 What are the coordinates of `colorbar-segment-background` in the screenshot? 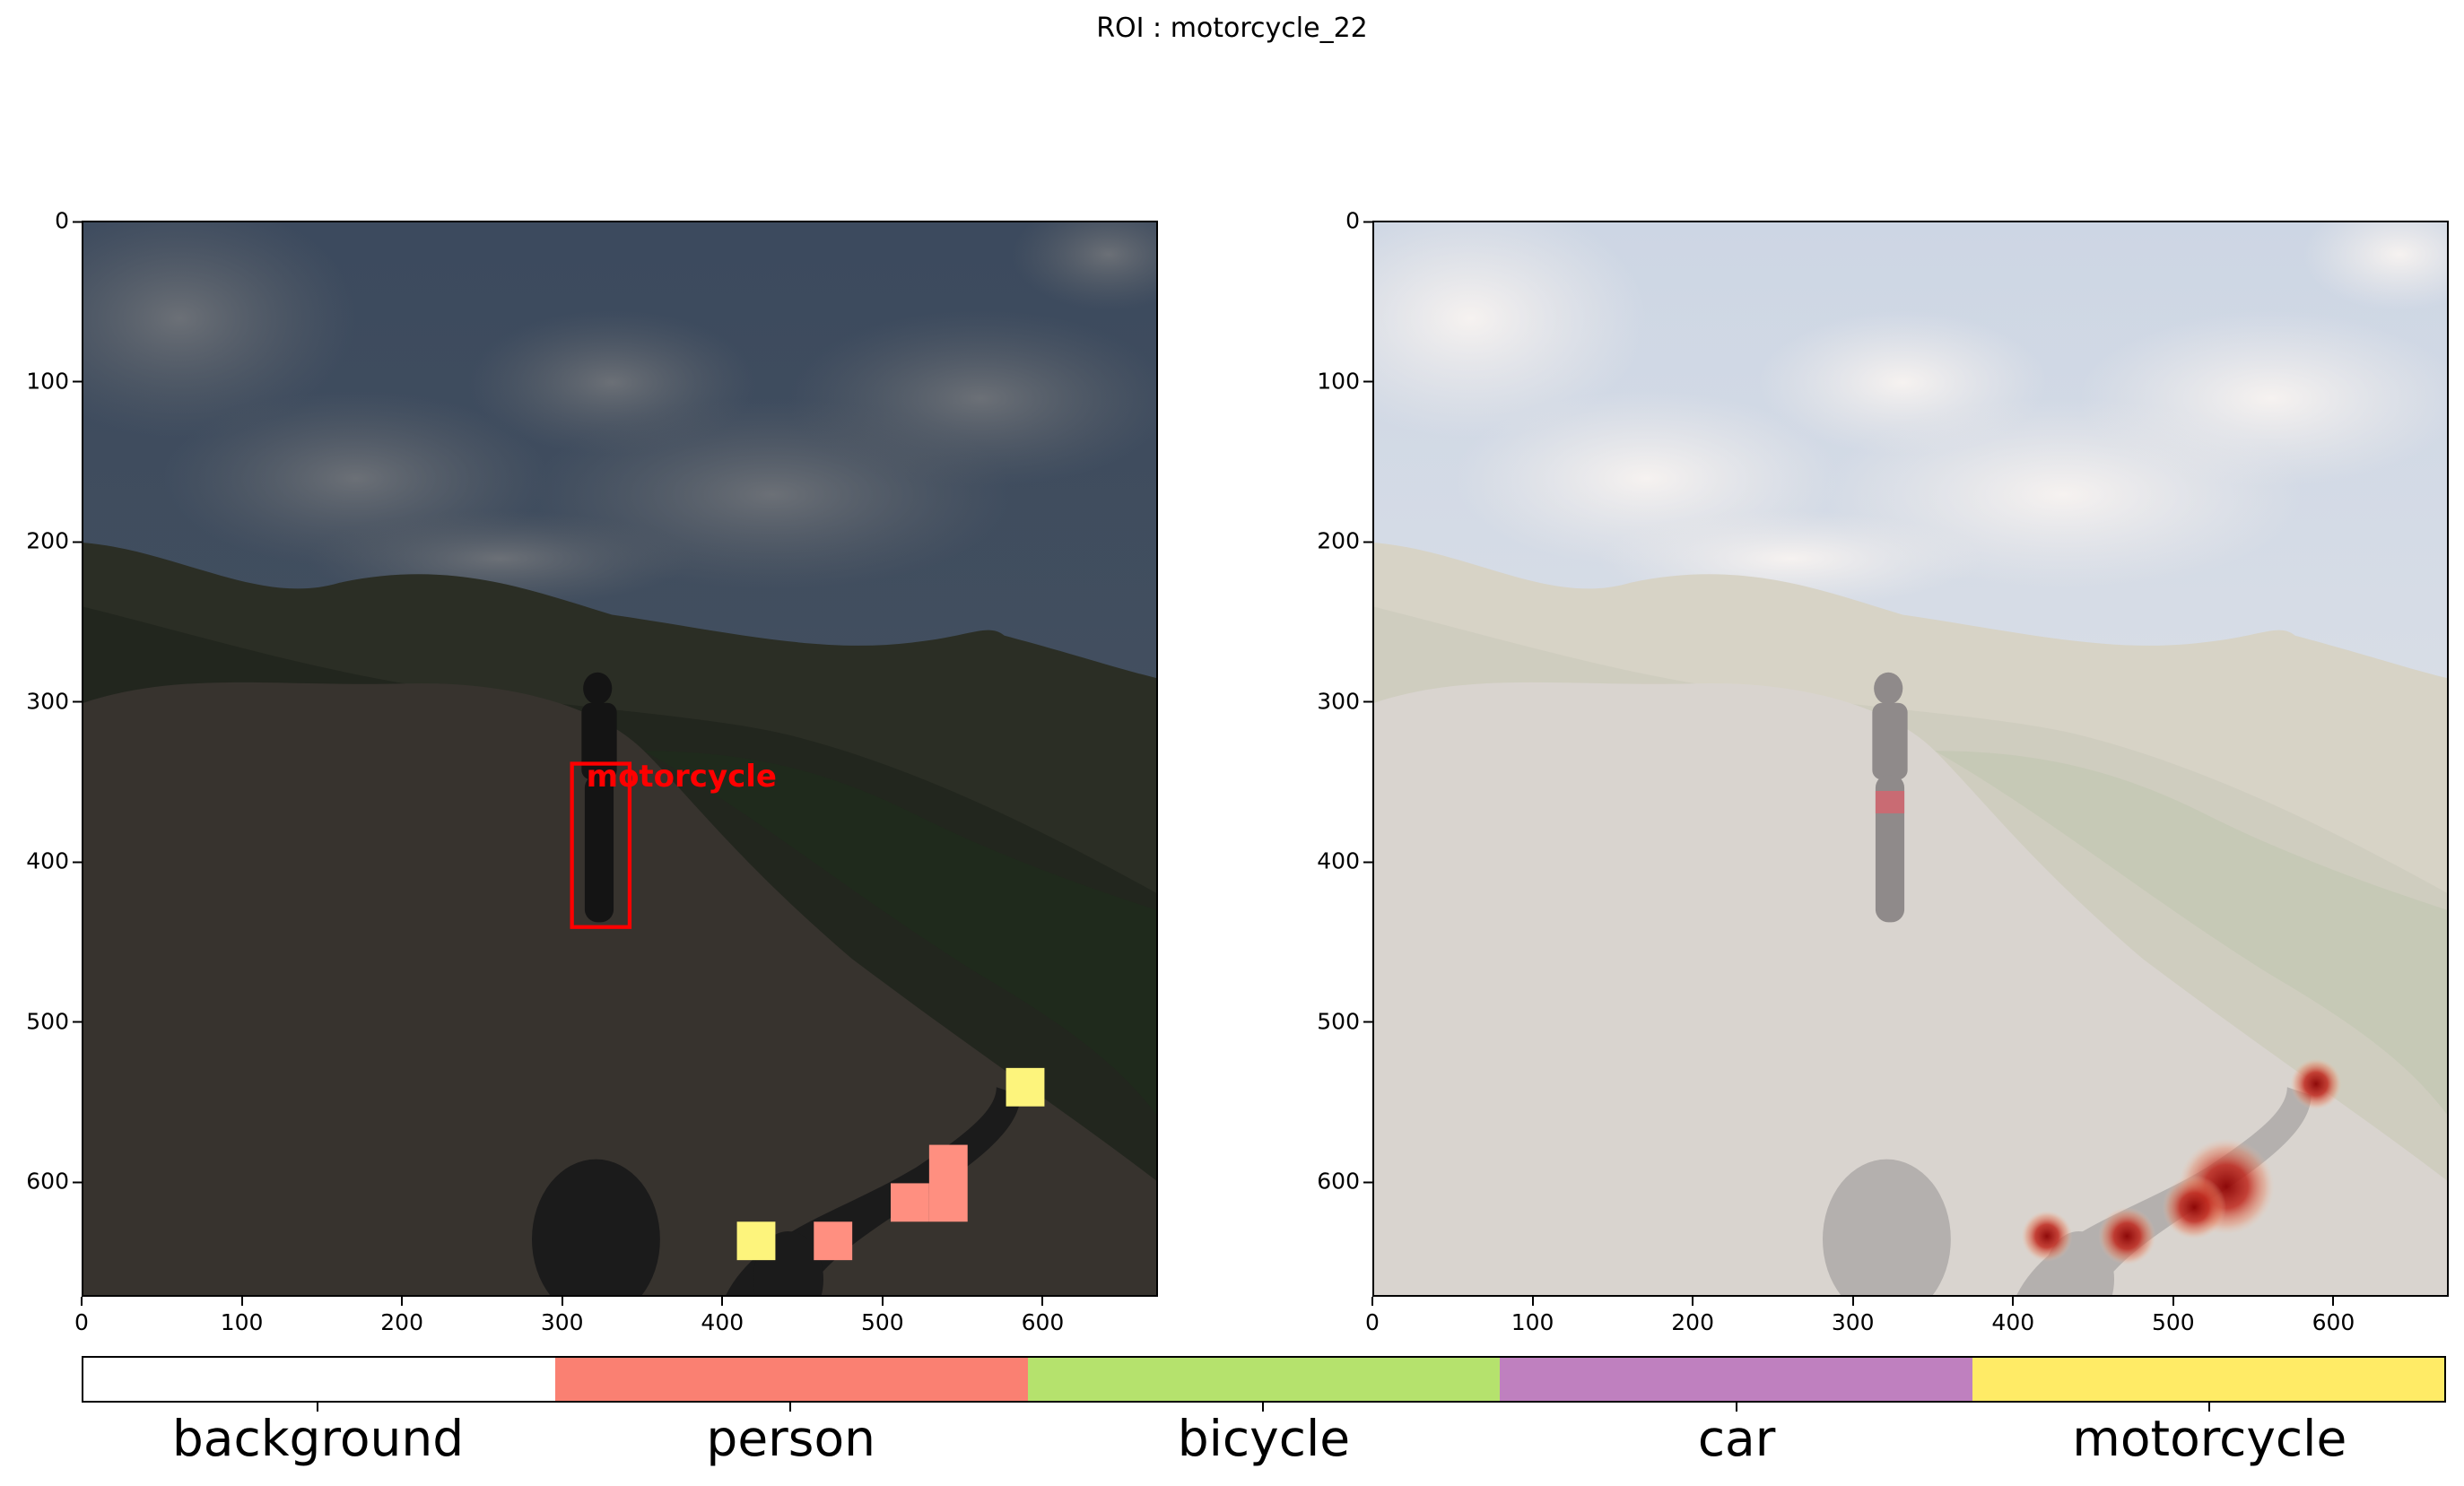 It's located at (319, 1379).